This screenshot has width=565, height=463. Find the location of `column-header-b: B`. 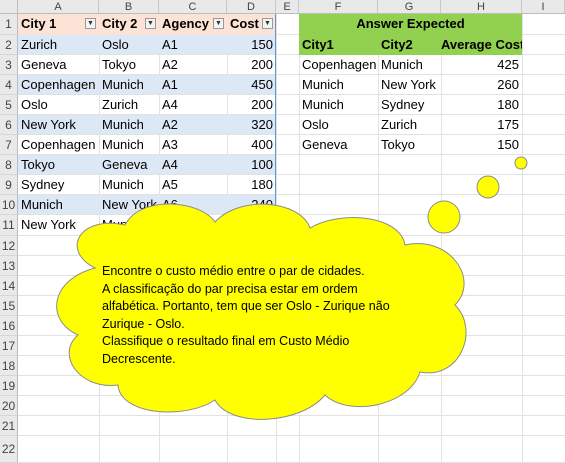

column-header-b: B is located at coordinates (129, 7).